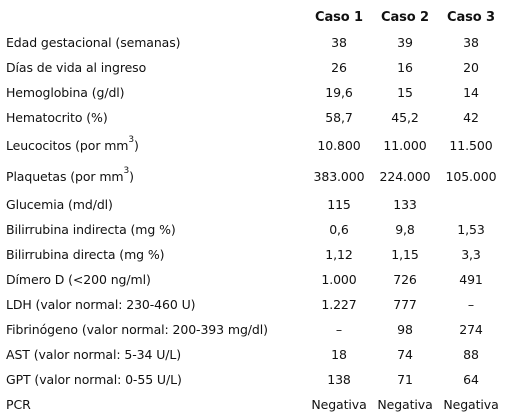  Describe the element at coordinates (255, 204) in the screenshot. I see `table-row: Glucemia (md/dl) 115 133` at that location.